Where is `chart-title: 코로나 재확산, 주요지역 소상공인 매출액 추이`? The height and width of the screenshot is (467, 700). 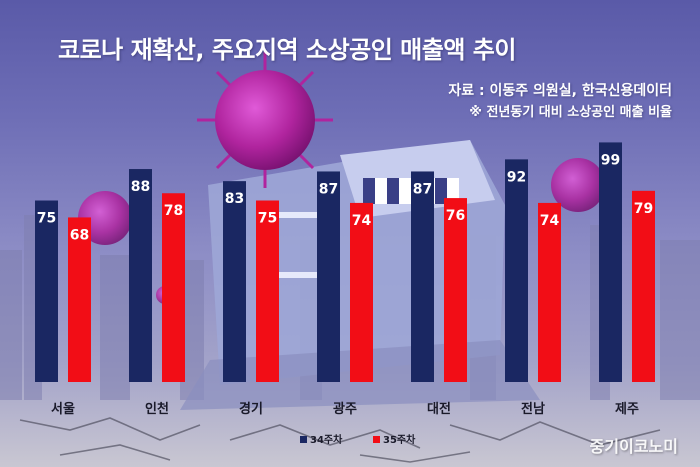
chart-title: 코로나 재확산, 주요지역 소상공인 매출액 추이 is located at coordinates (287, 50).